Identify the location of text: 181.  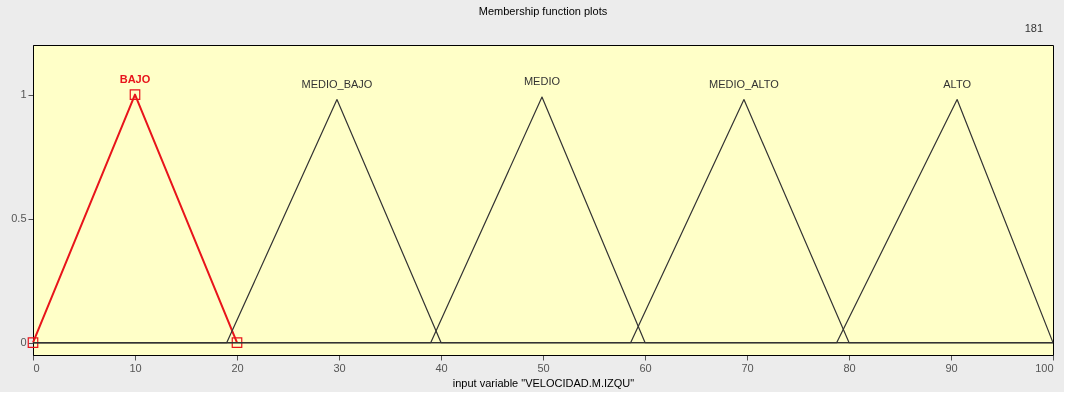
(1033, 28).